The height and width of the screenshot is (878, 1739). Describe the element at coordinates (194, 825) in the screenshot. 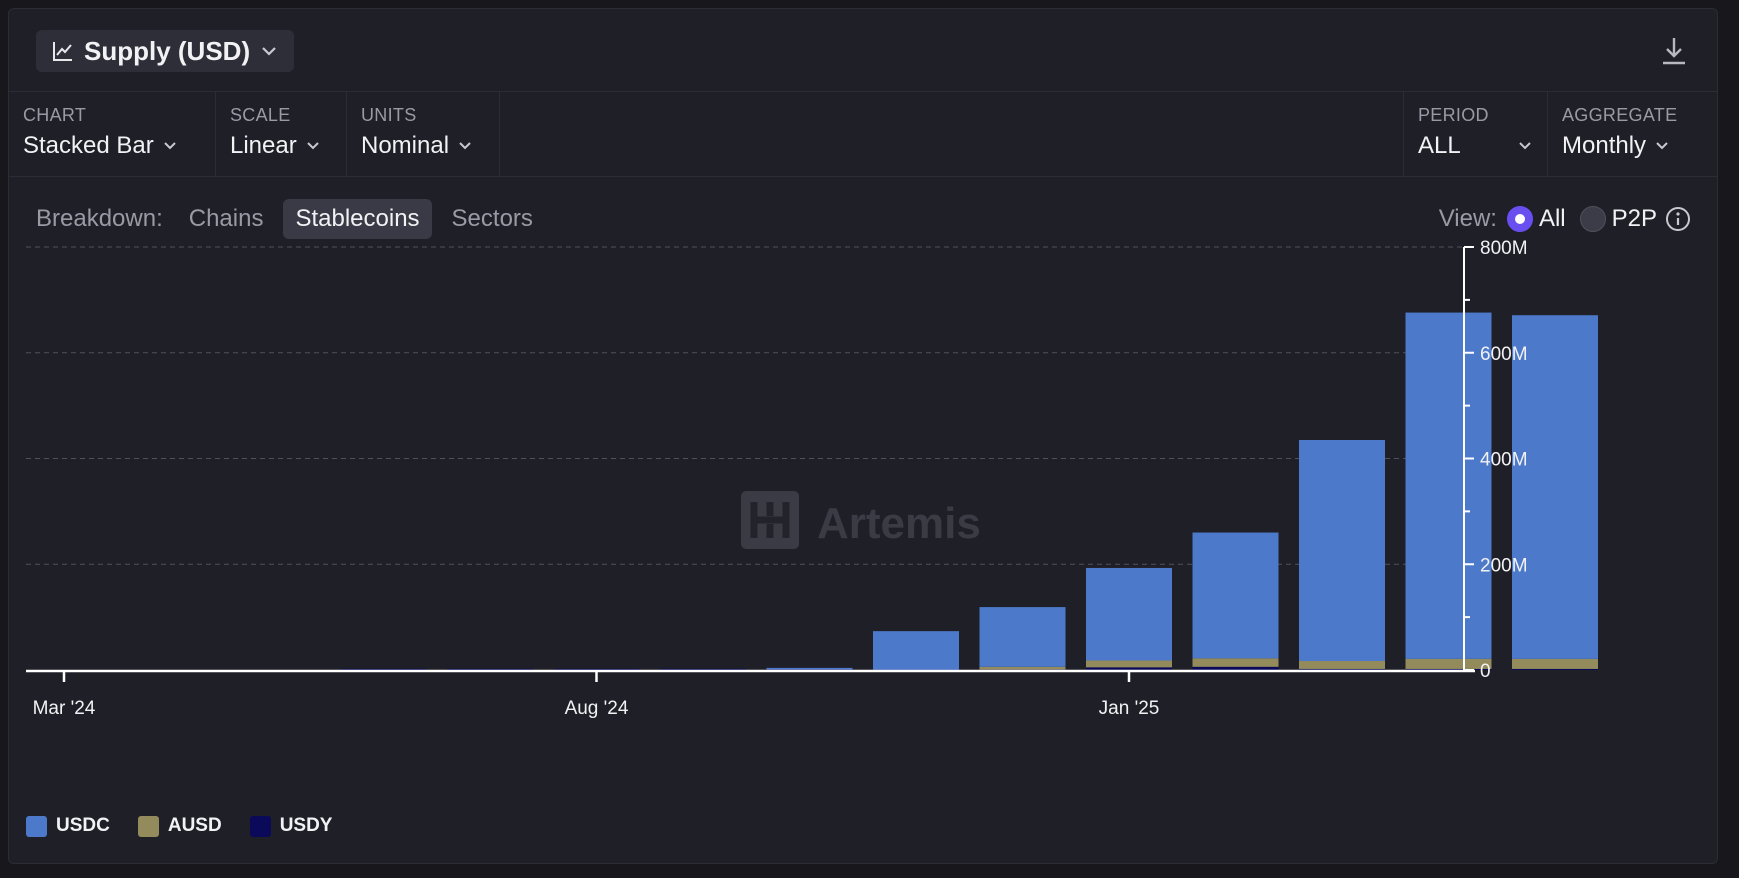

I see `legend-label: AUSD` at that location.